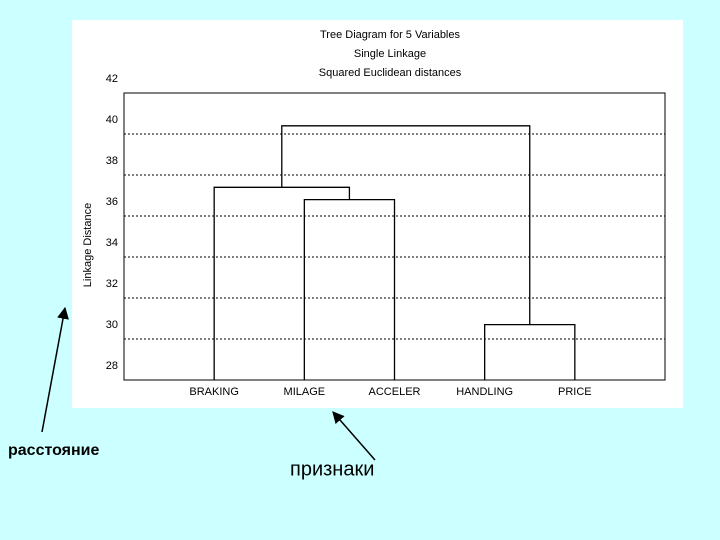 This screenshot has height=540, width=720. I want to click on y-tick-label: 36, so click(112, 202).